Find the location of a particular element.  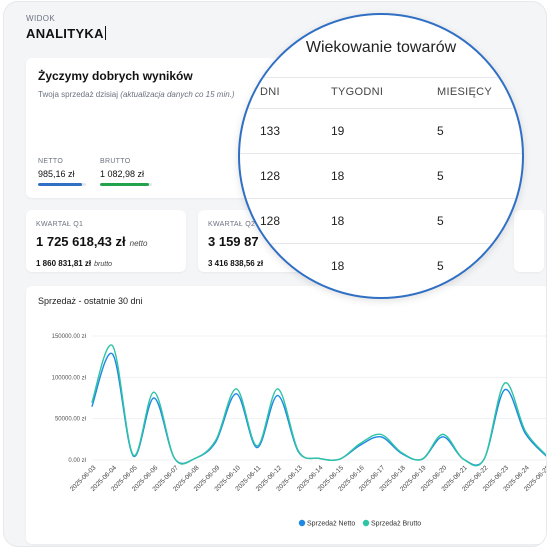

y-tick-label: 100000.00 zł is located at coordinates (69, 378).